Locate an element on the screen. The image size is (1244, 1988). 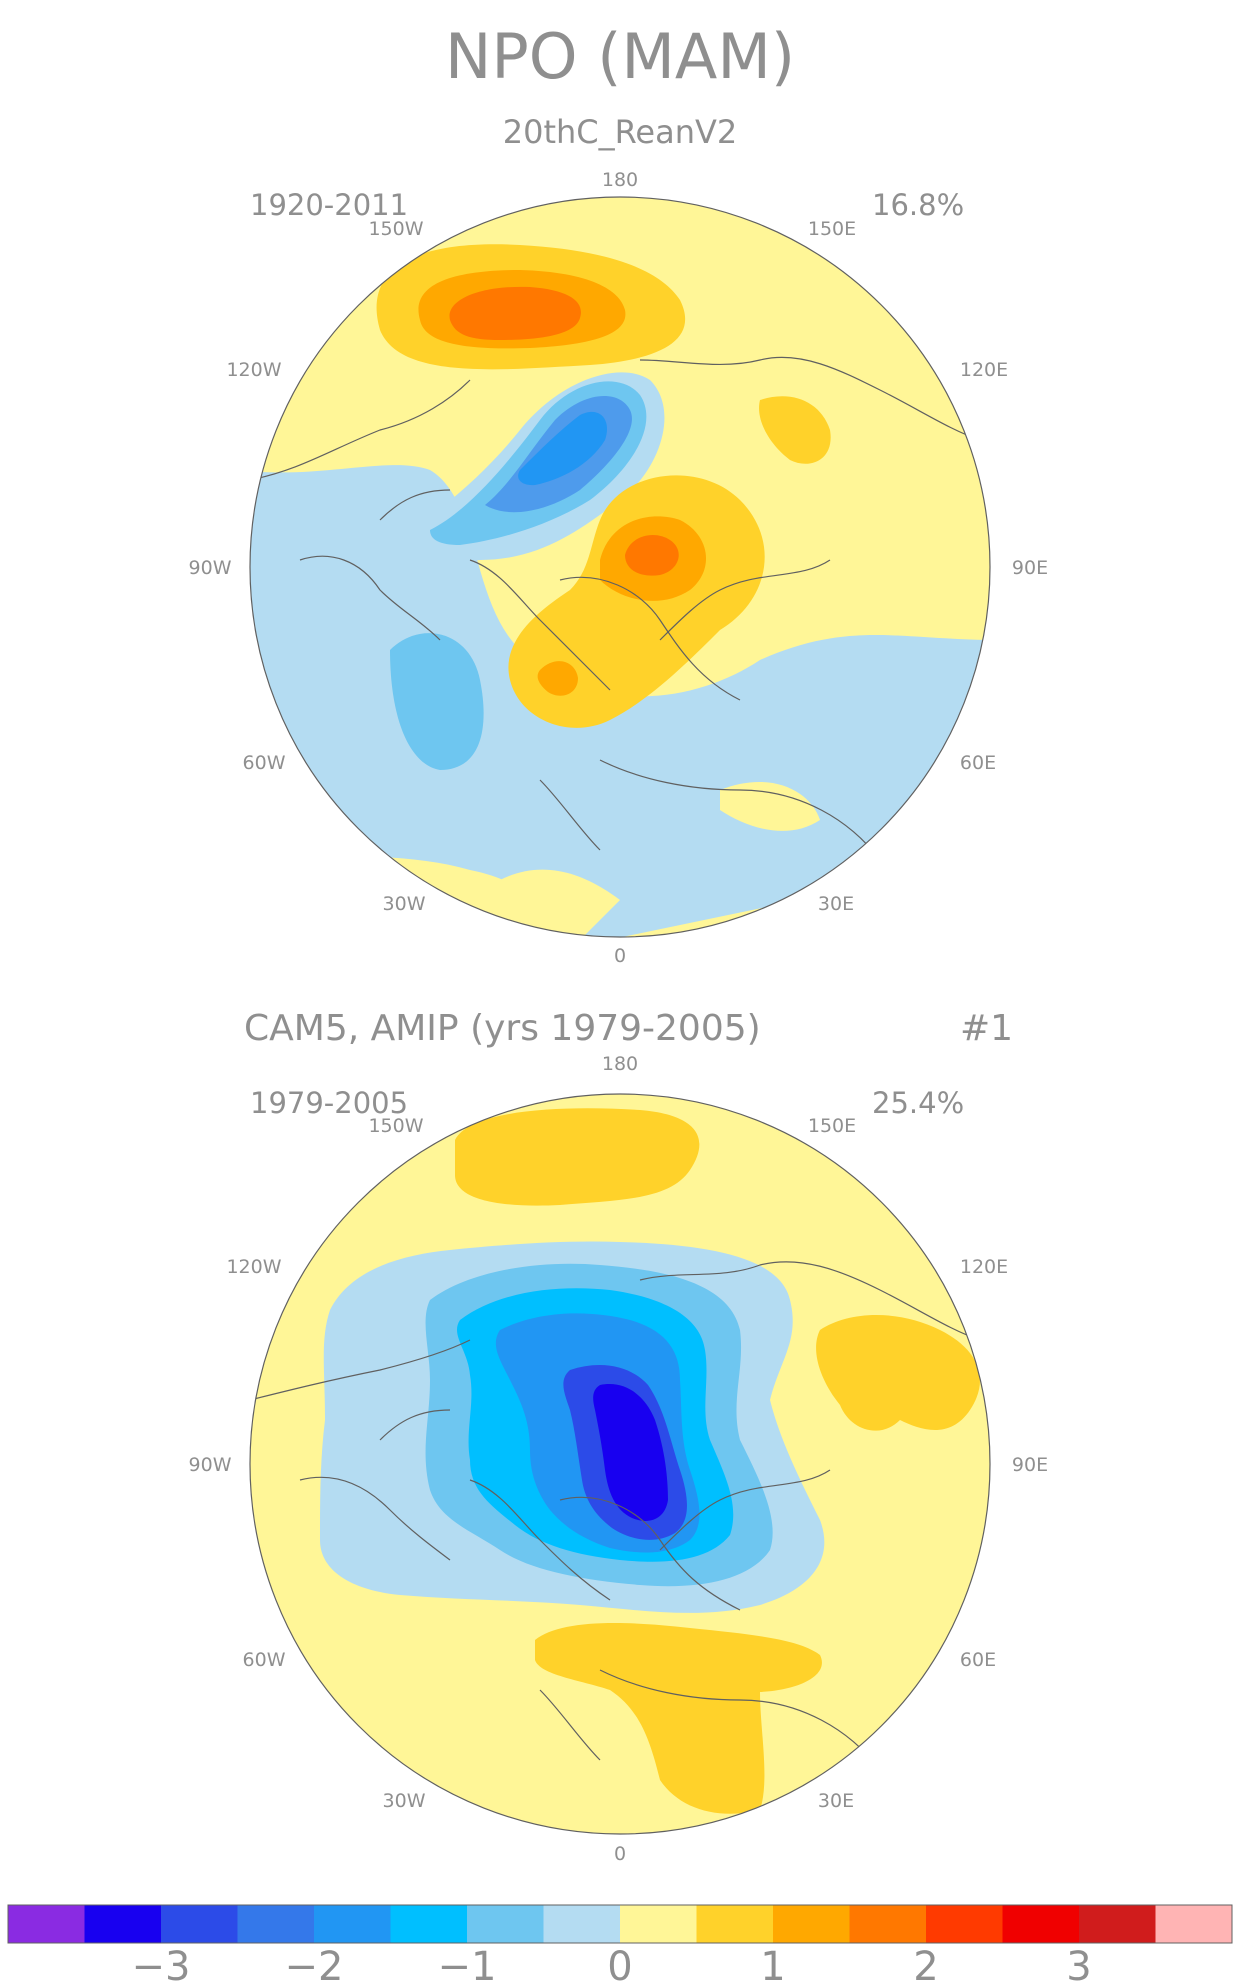
panel-2-period: 1979-2005 is located at coordinates (329, 1103).